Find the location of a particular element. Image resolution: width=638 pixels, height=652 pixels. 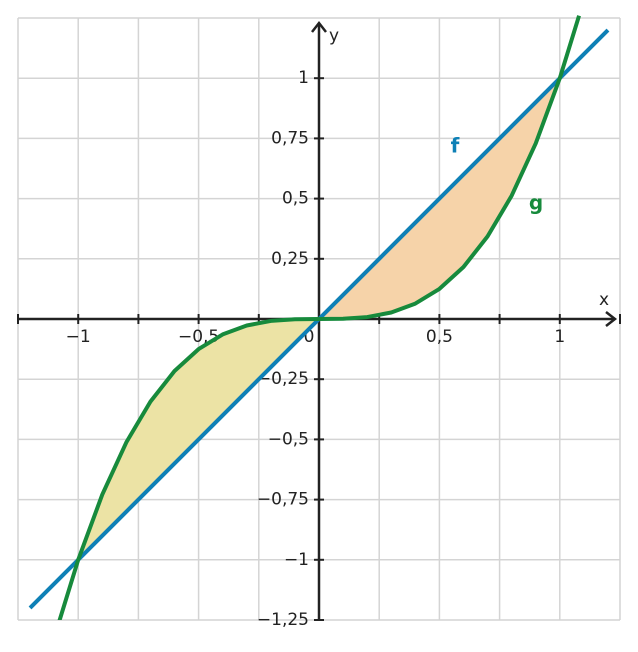

x-tick-label: −1 is located at coordinates (78, 337).